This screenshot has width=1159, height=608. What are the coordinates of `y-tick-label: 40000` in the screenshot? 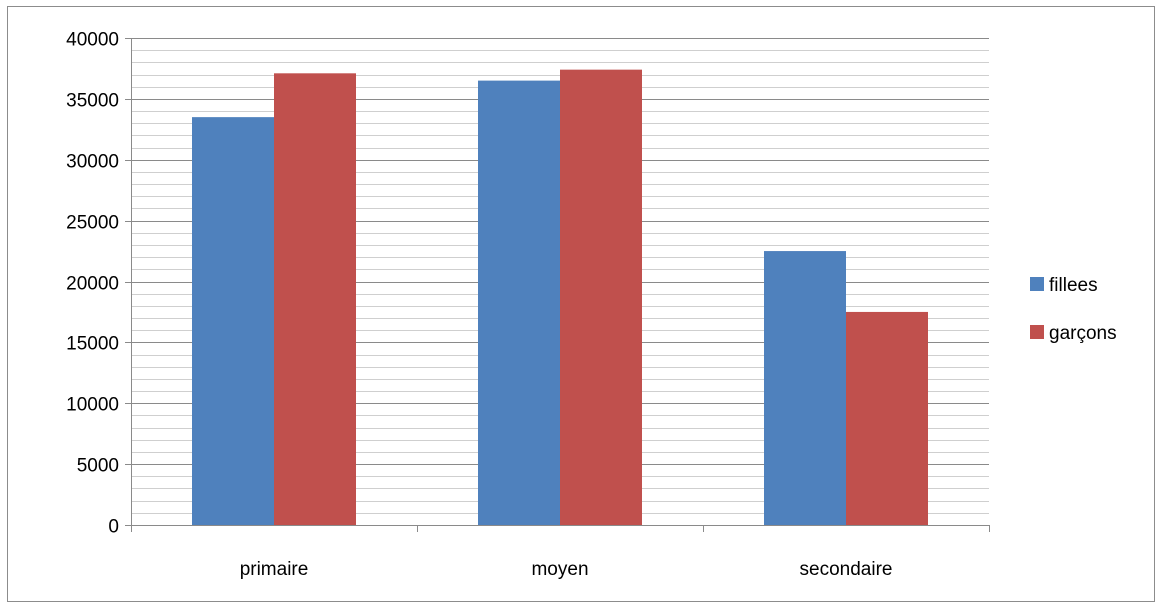 It's located at (92, 40).